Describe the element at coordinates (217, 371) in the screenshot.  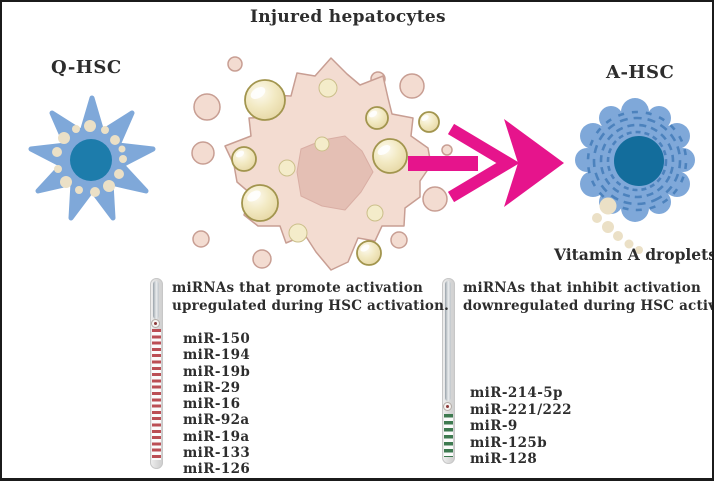
I see `mirna-item: miR-19b` at that location.